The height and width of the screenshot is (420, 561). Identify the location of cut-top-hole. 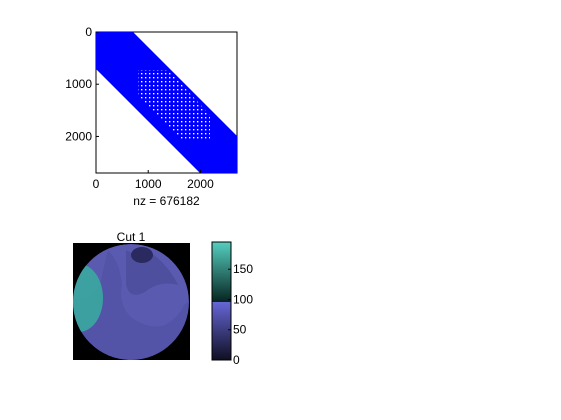
(142, 255).